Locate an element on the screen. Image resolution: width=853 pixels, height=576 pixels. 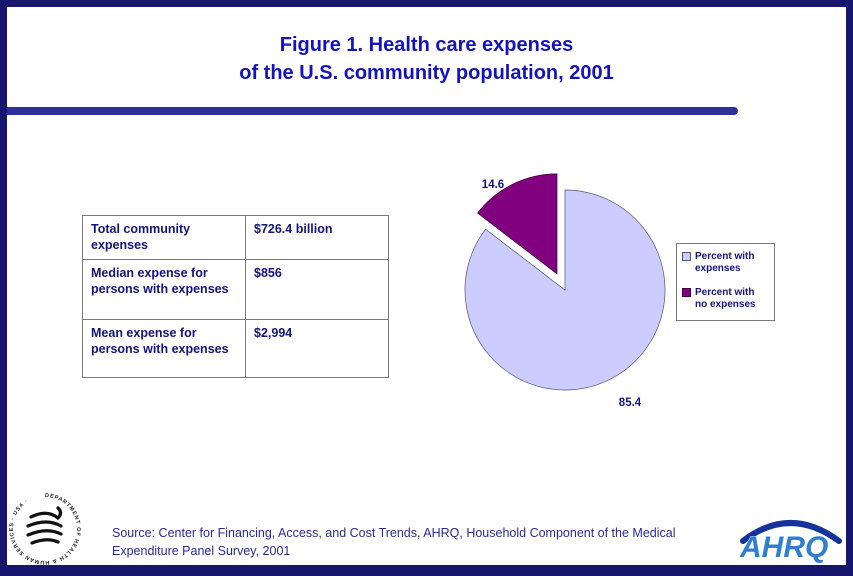
title-line-2: of the U.S. community population, 2001 is located at coordinates (426, 73).